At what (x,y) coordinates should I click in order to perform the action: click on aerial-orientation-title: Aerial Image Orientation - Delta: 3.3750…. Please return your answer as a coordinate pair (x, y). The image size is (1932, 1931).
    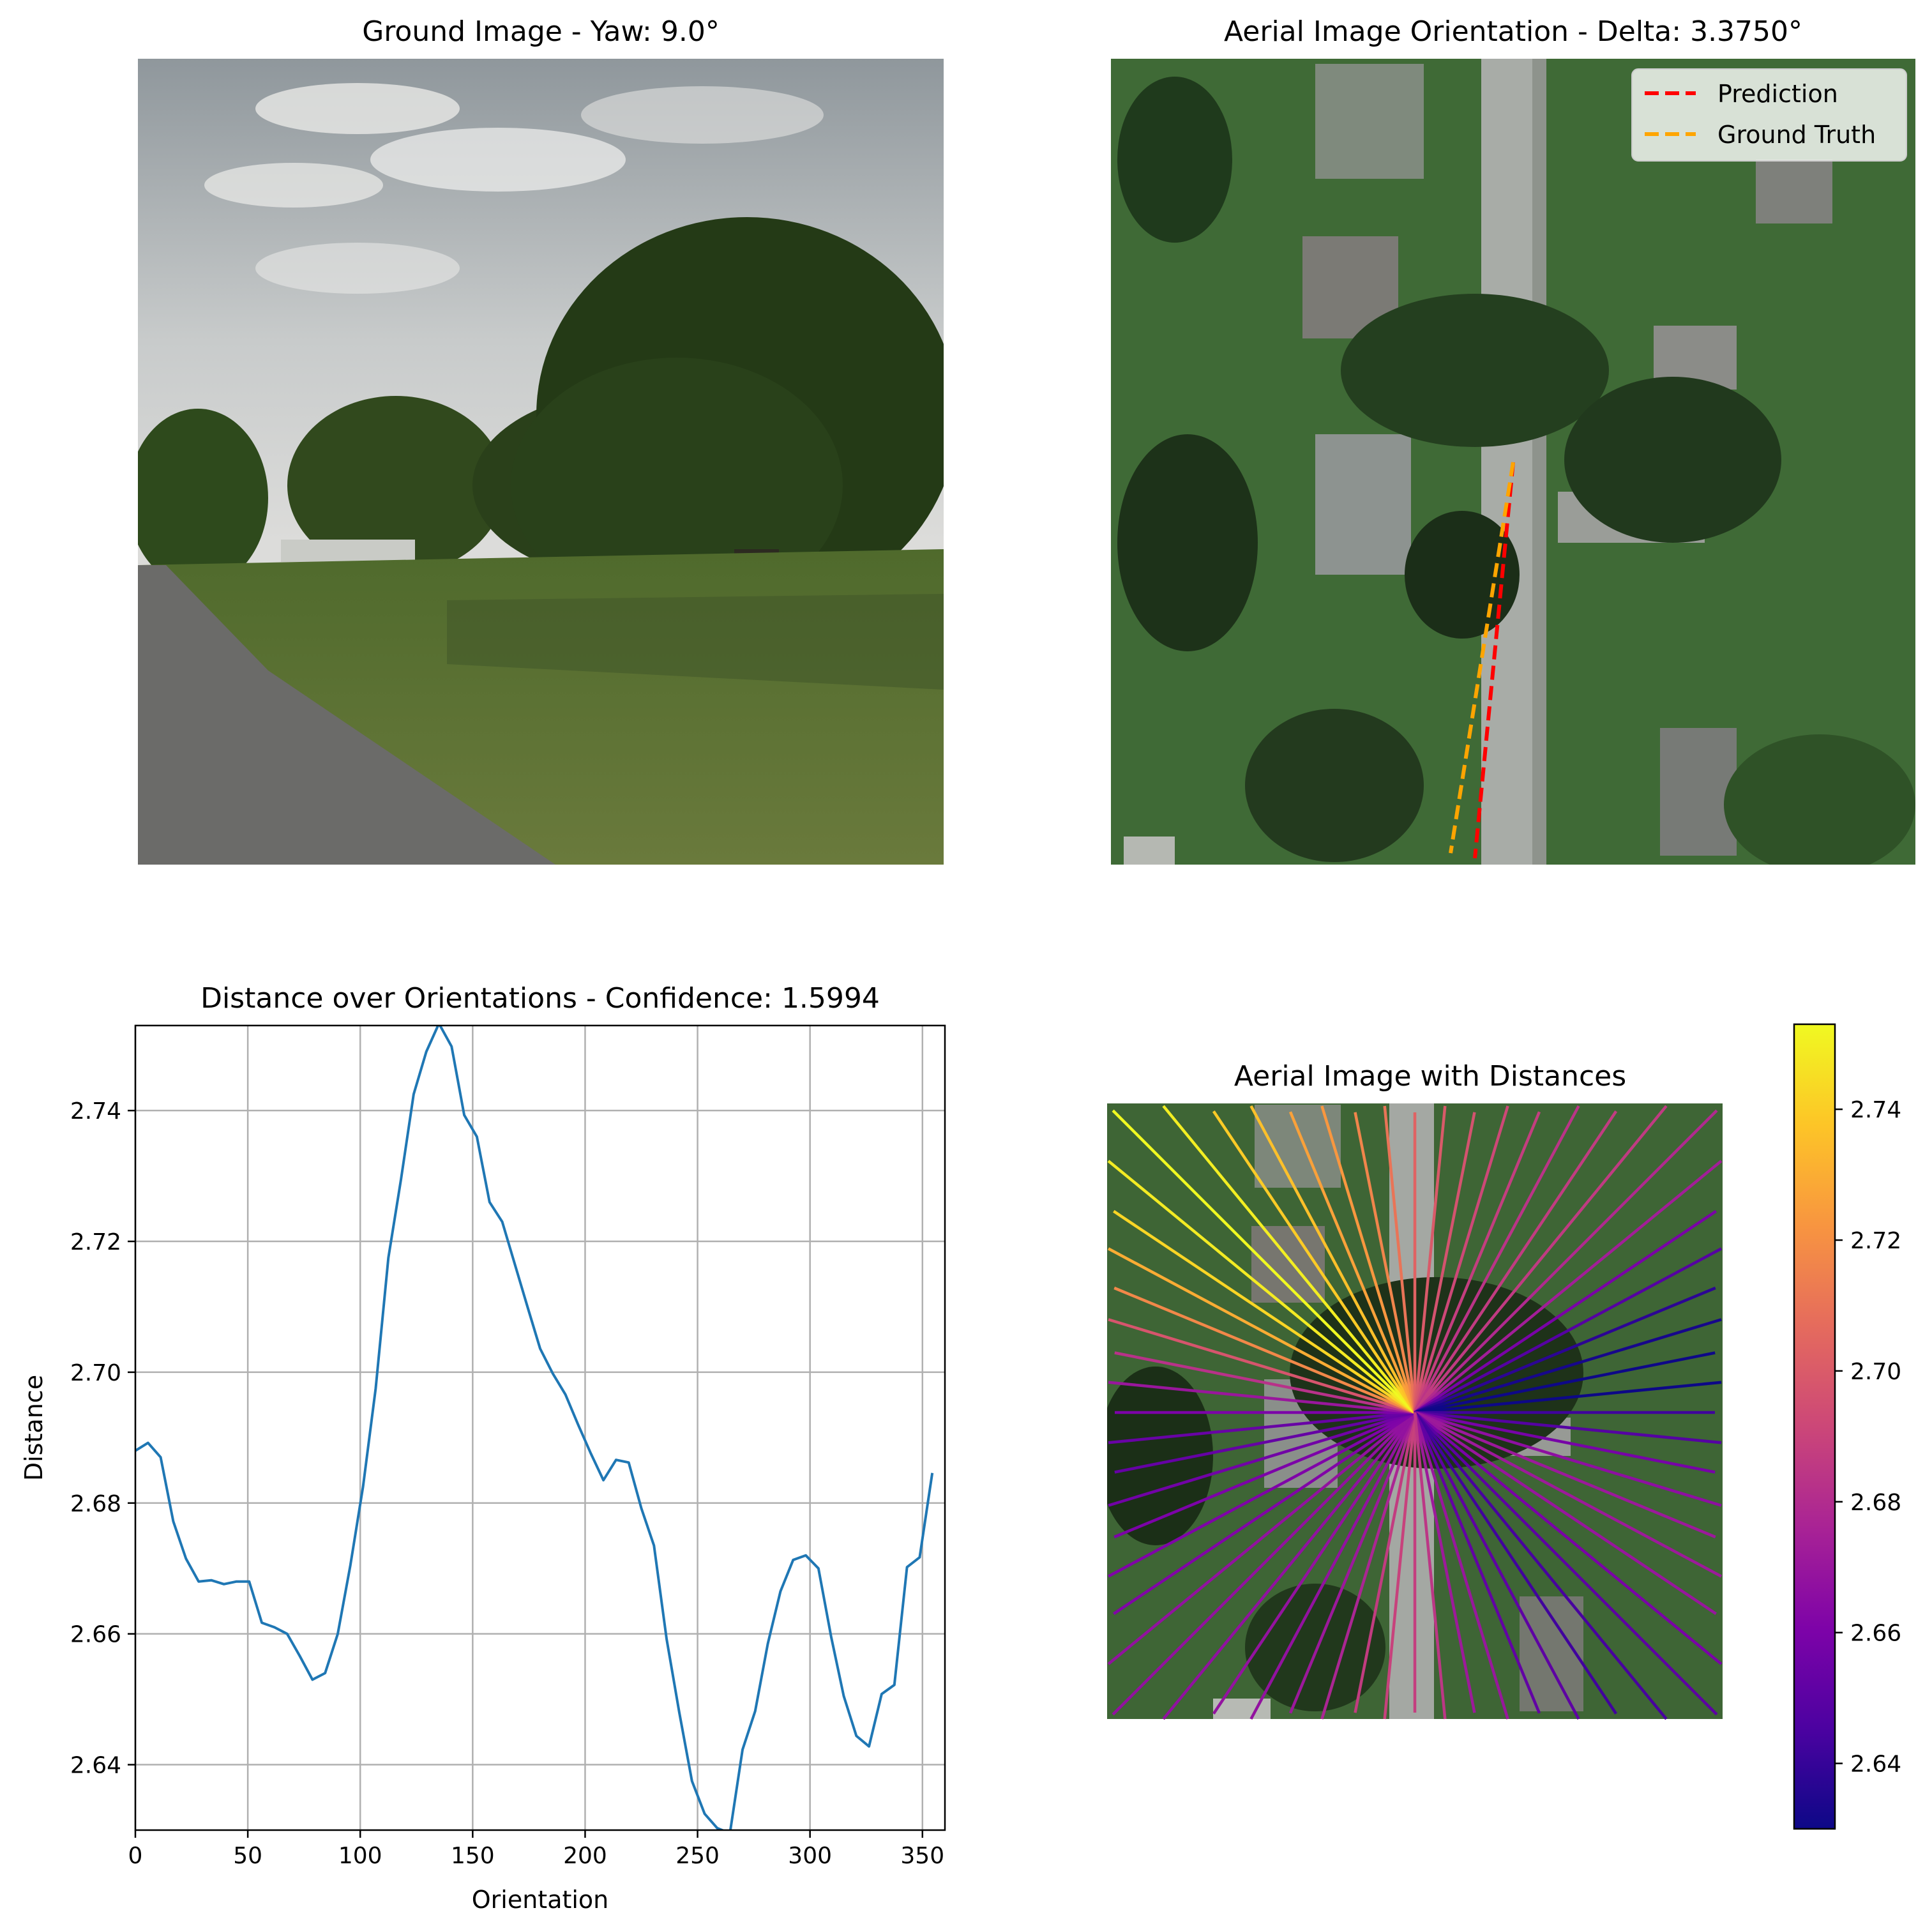
    Looking at the image, I should click on (1513, 31).